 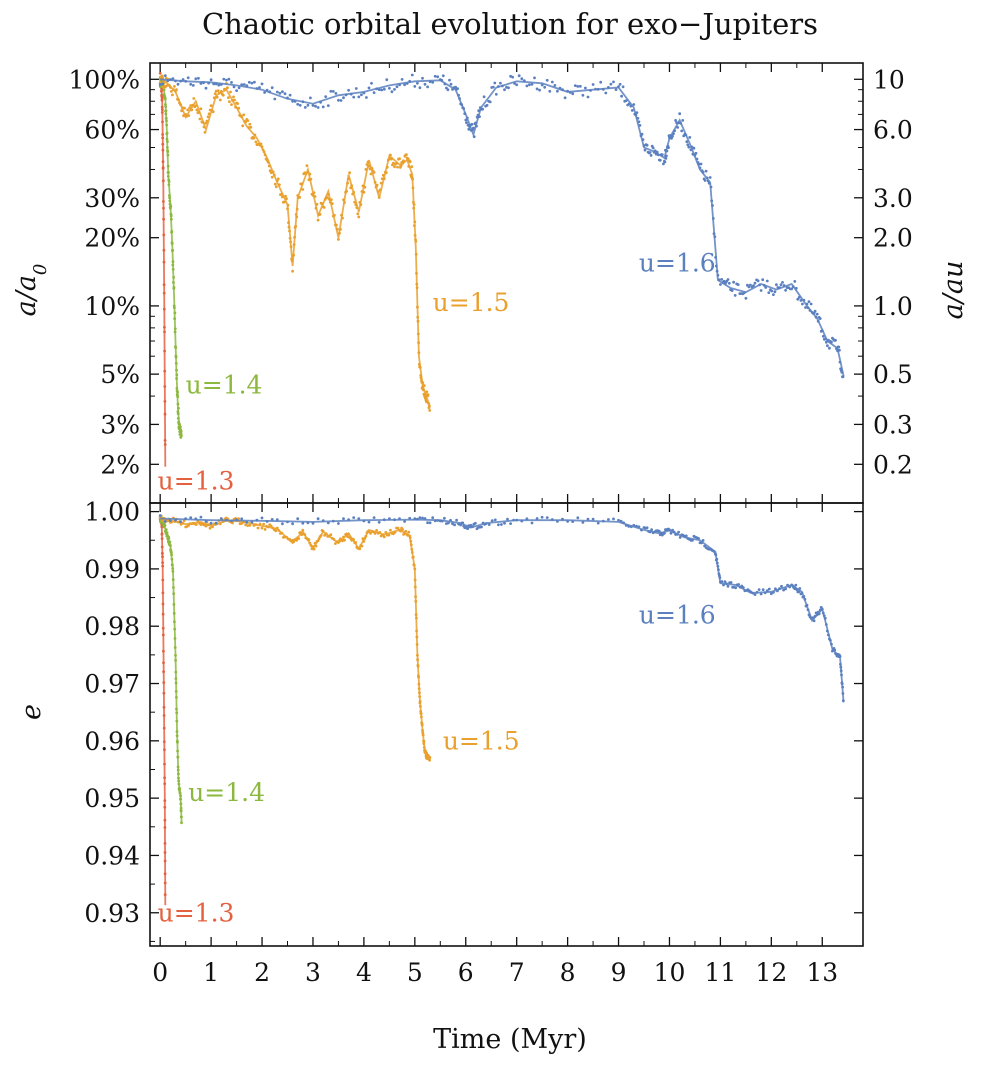 I want to click on series-label-top-1: u=1.4, so click(x=224, y=385).